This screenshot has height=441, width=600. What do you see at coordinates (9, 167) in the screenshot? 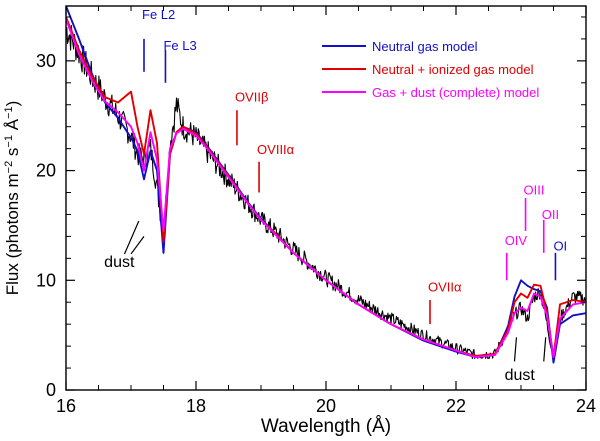
I see `y-label-sup: −2` at bounding box center [9, 167].